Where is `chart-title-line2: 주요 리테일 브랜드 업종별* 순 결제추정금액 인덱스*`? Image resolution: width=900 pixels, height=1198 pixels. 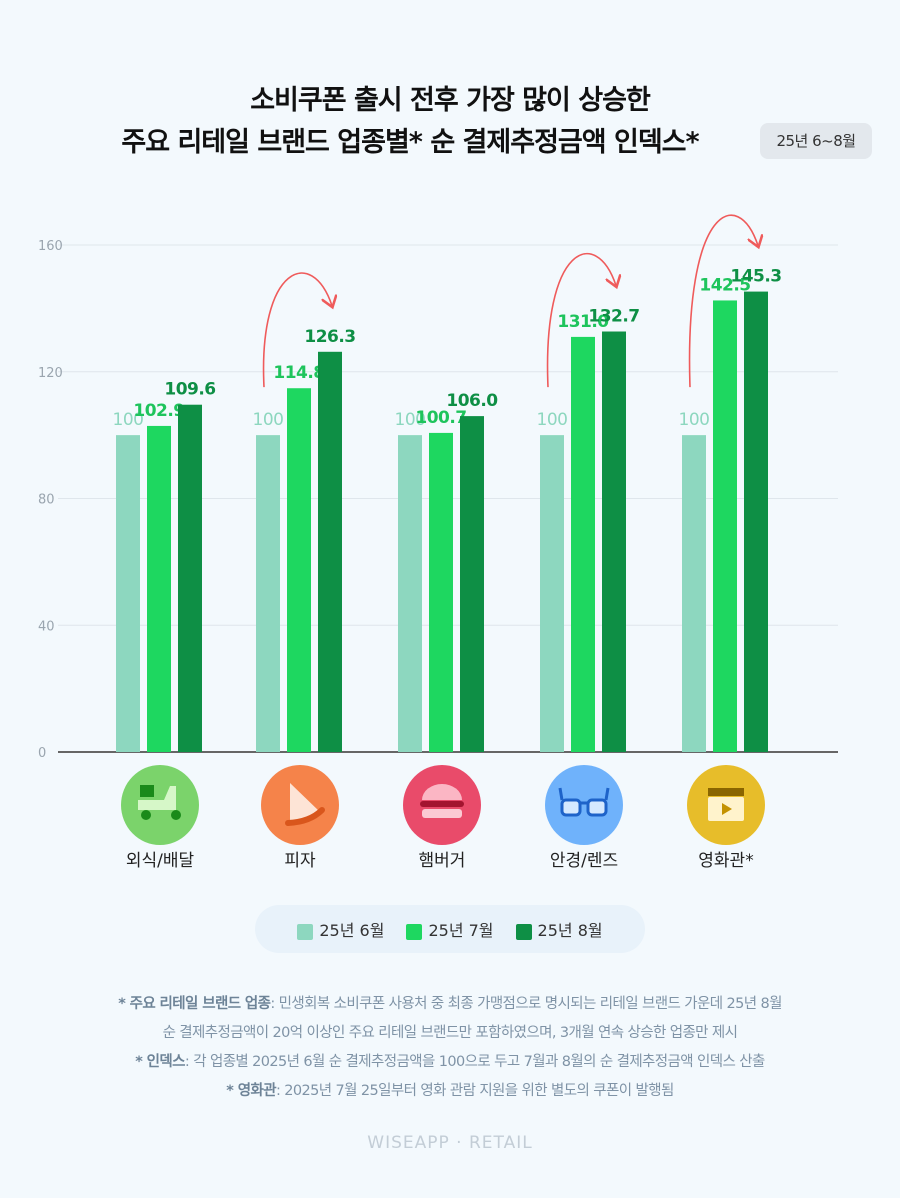
chart-title-line2: 주요 리테일 브랜드 업종별* 순 결제추정금액 인덱스* is located at coordinates (410, 142).